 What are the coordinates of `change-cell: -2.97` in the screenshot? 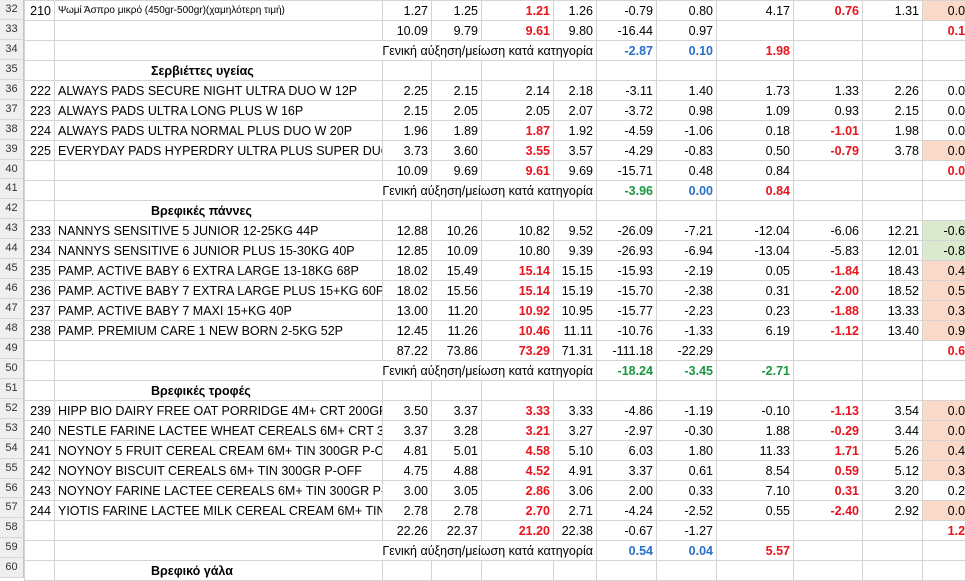 It's located at (626, 430).